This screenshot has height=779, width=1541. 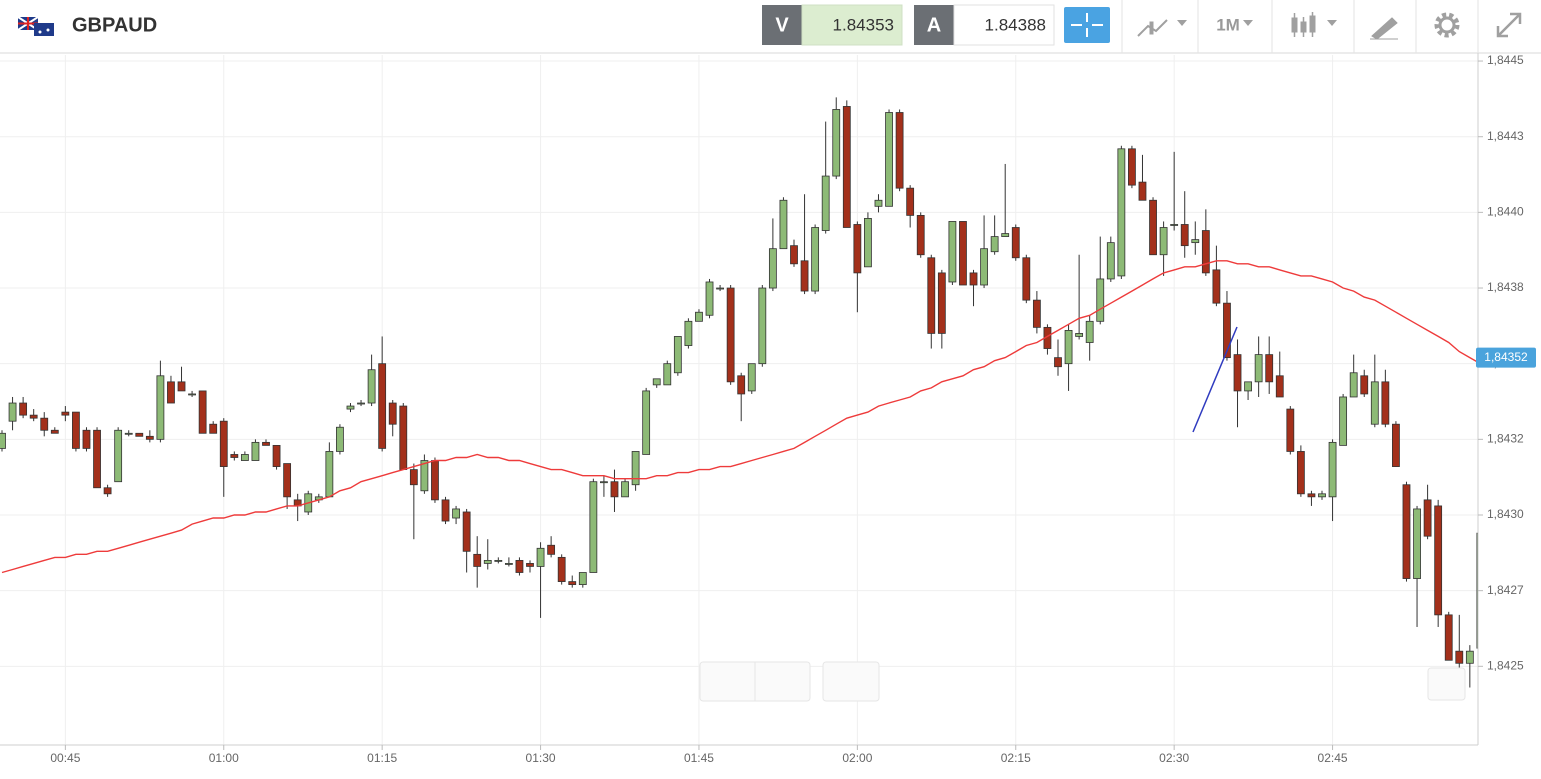 What do you see at coordinates (1506, 357) in the screenshot?
I see `price-label-box` at bounding box center [1506, 357].